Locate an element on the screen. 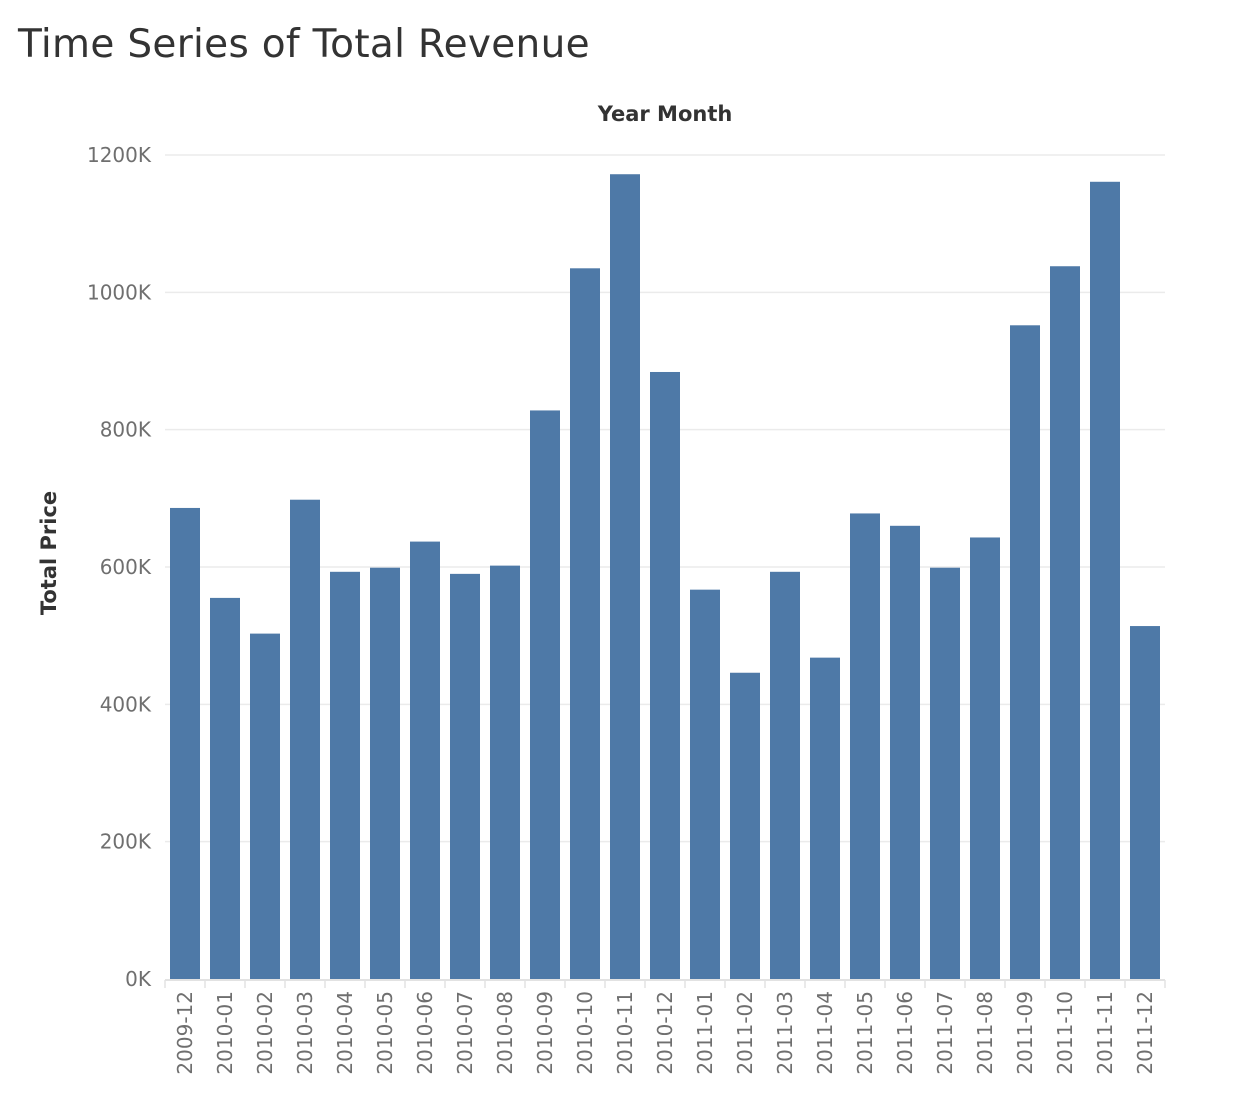 This screenshot has width=1258, height=1110. x-tick-label: 2010-01 is located at coordinates (225, 1033).